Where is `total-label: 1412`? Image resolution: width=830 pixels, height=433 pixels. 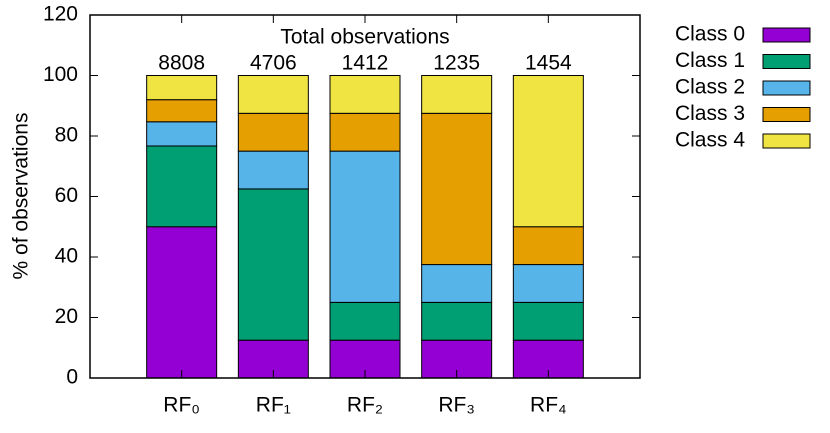 total-label: 1412 is located at coordinates (365, 63).